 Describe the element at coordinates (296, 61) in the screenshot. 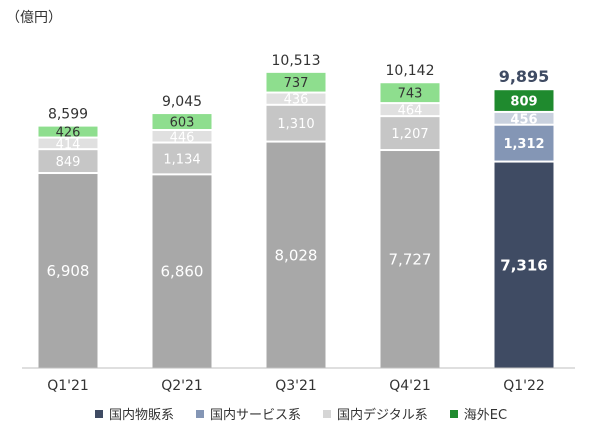

I see `total-label: 10,513` at that location.